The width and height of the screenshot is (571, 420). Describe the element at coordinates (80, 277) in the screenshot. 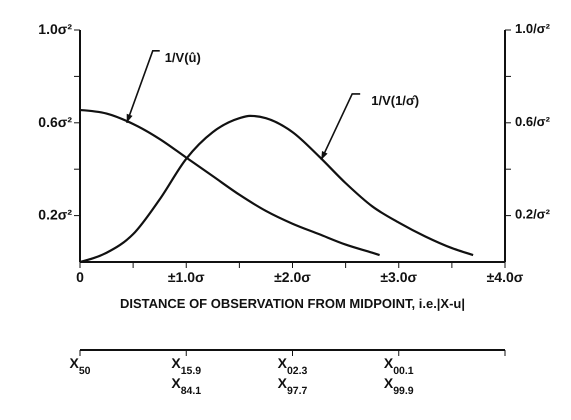

I see `x-tick-label: 0` at that location.